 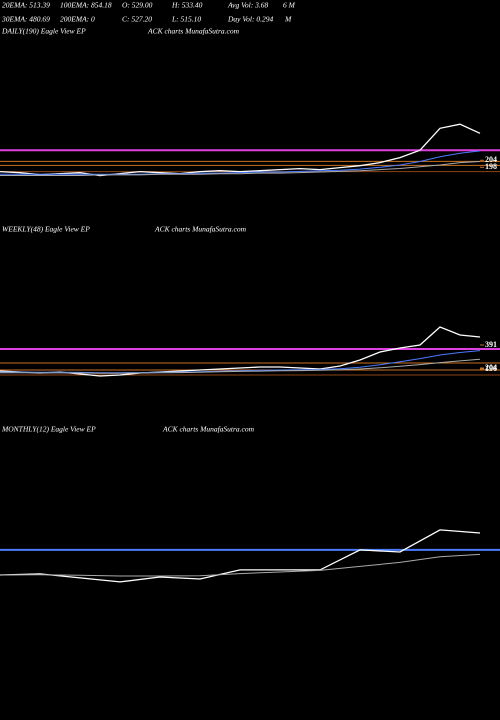 What do you see at coordinates (137, 19) in the screenshot?
I see `header-item: C: 527.20` at bounding box center [137, 19].